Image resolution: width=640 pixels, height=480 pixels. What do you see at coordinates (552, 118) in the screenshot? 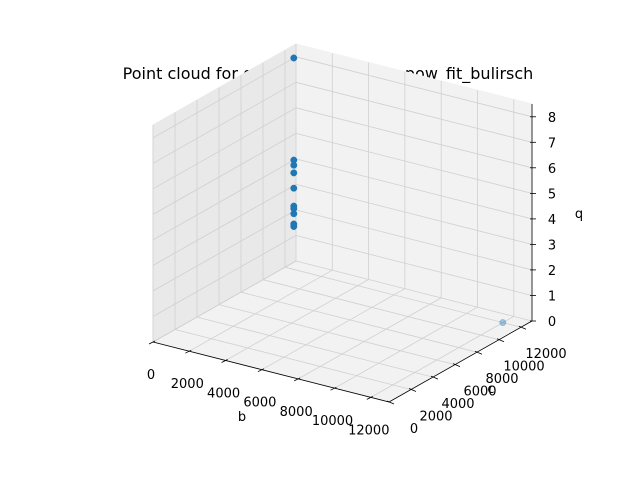
I see `z-tick-label: 8` at bounding box center [552, 118].